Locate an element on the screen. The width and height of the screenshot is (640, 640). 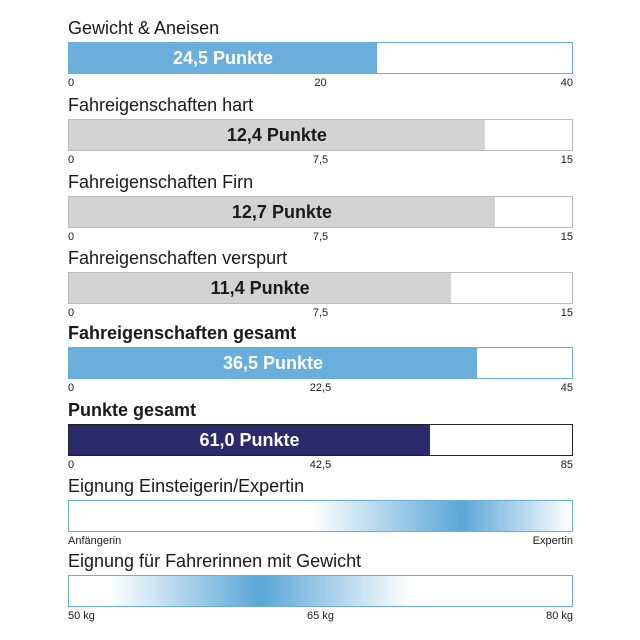
tick-label: 45 is located at coordinates (566, 388).